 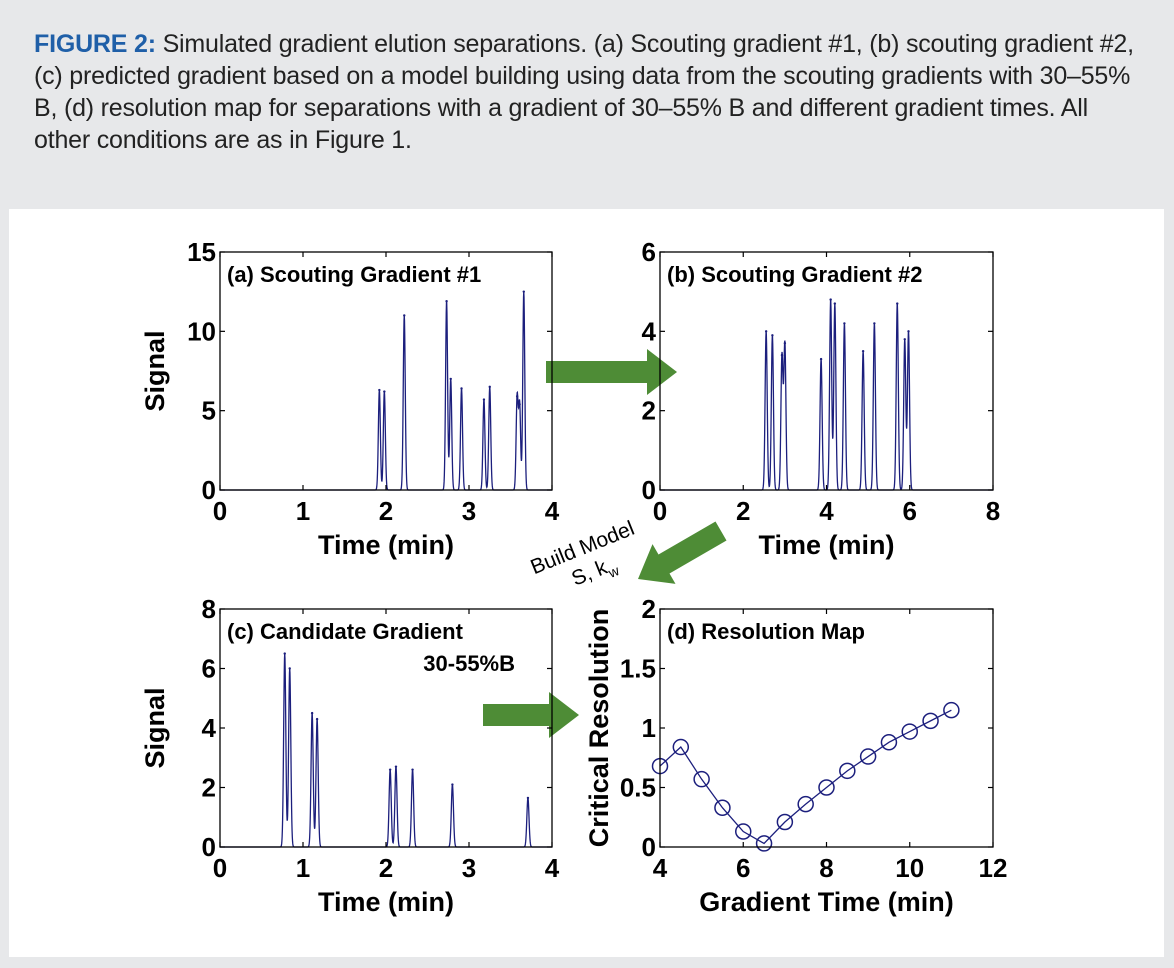 I want to click on plot-frame-b, so click(x=826, y=371).